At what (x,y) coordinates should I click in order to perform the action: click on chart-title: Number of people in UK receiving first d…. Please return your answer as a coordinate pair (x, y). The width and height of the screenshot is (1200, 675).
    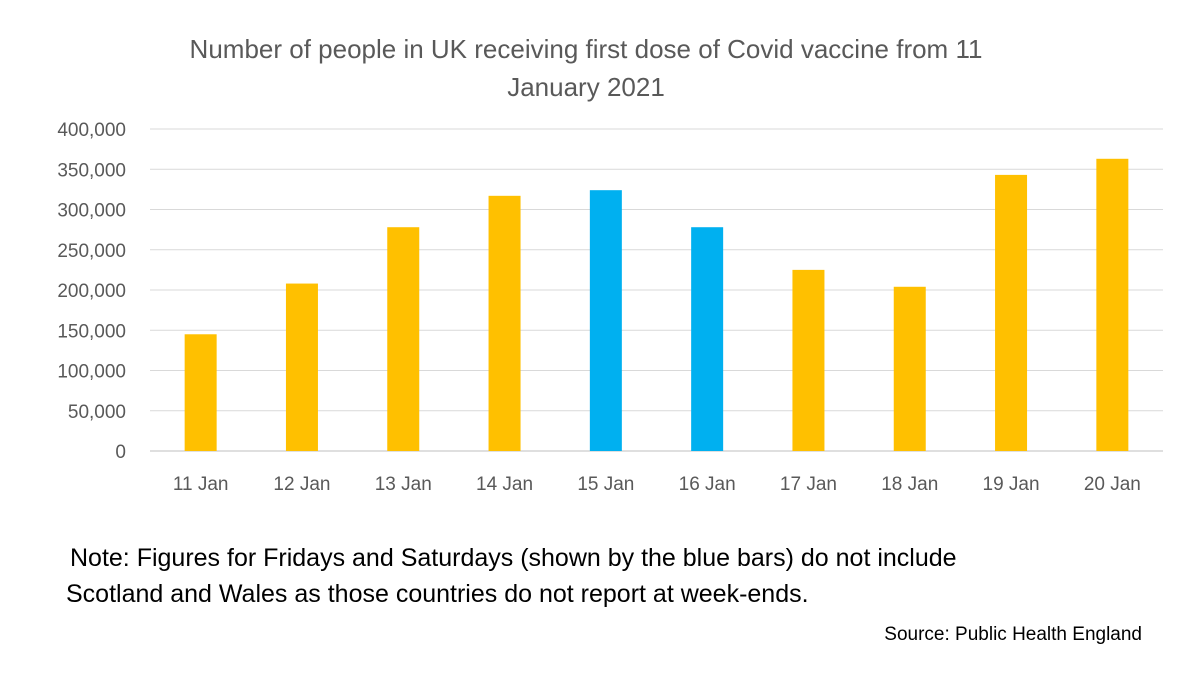
    Looking at the image, I should click on (586, 68).